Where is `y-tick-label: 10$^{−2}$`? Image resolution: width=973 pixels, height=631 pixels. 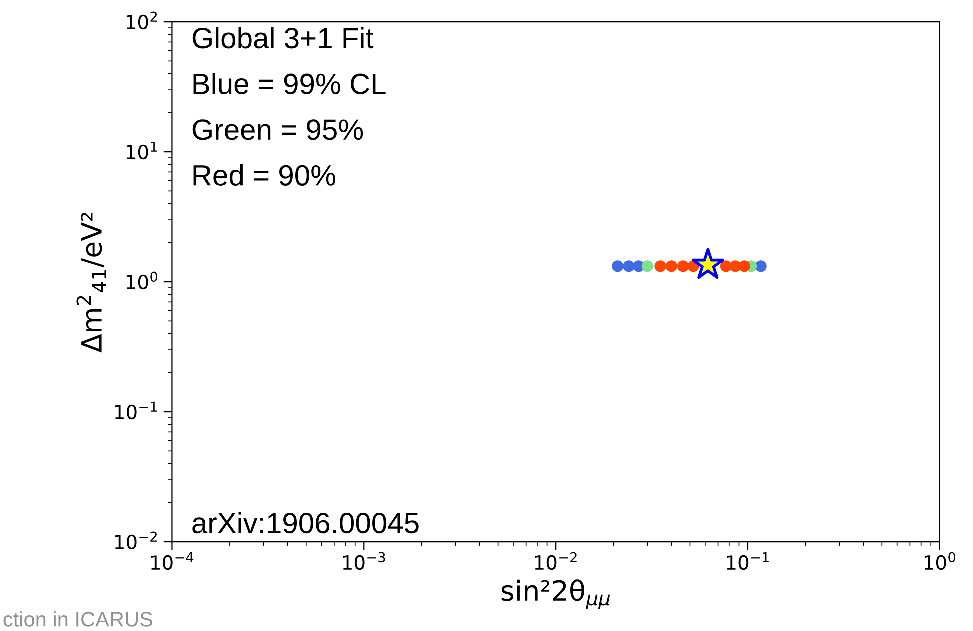 y-tick-label: 10$^{−2}$ is located at coordinates (136, 541).